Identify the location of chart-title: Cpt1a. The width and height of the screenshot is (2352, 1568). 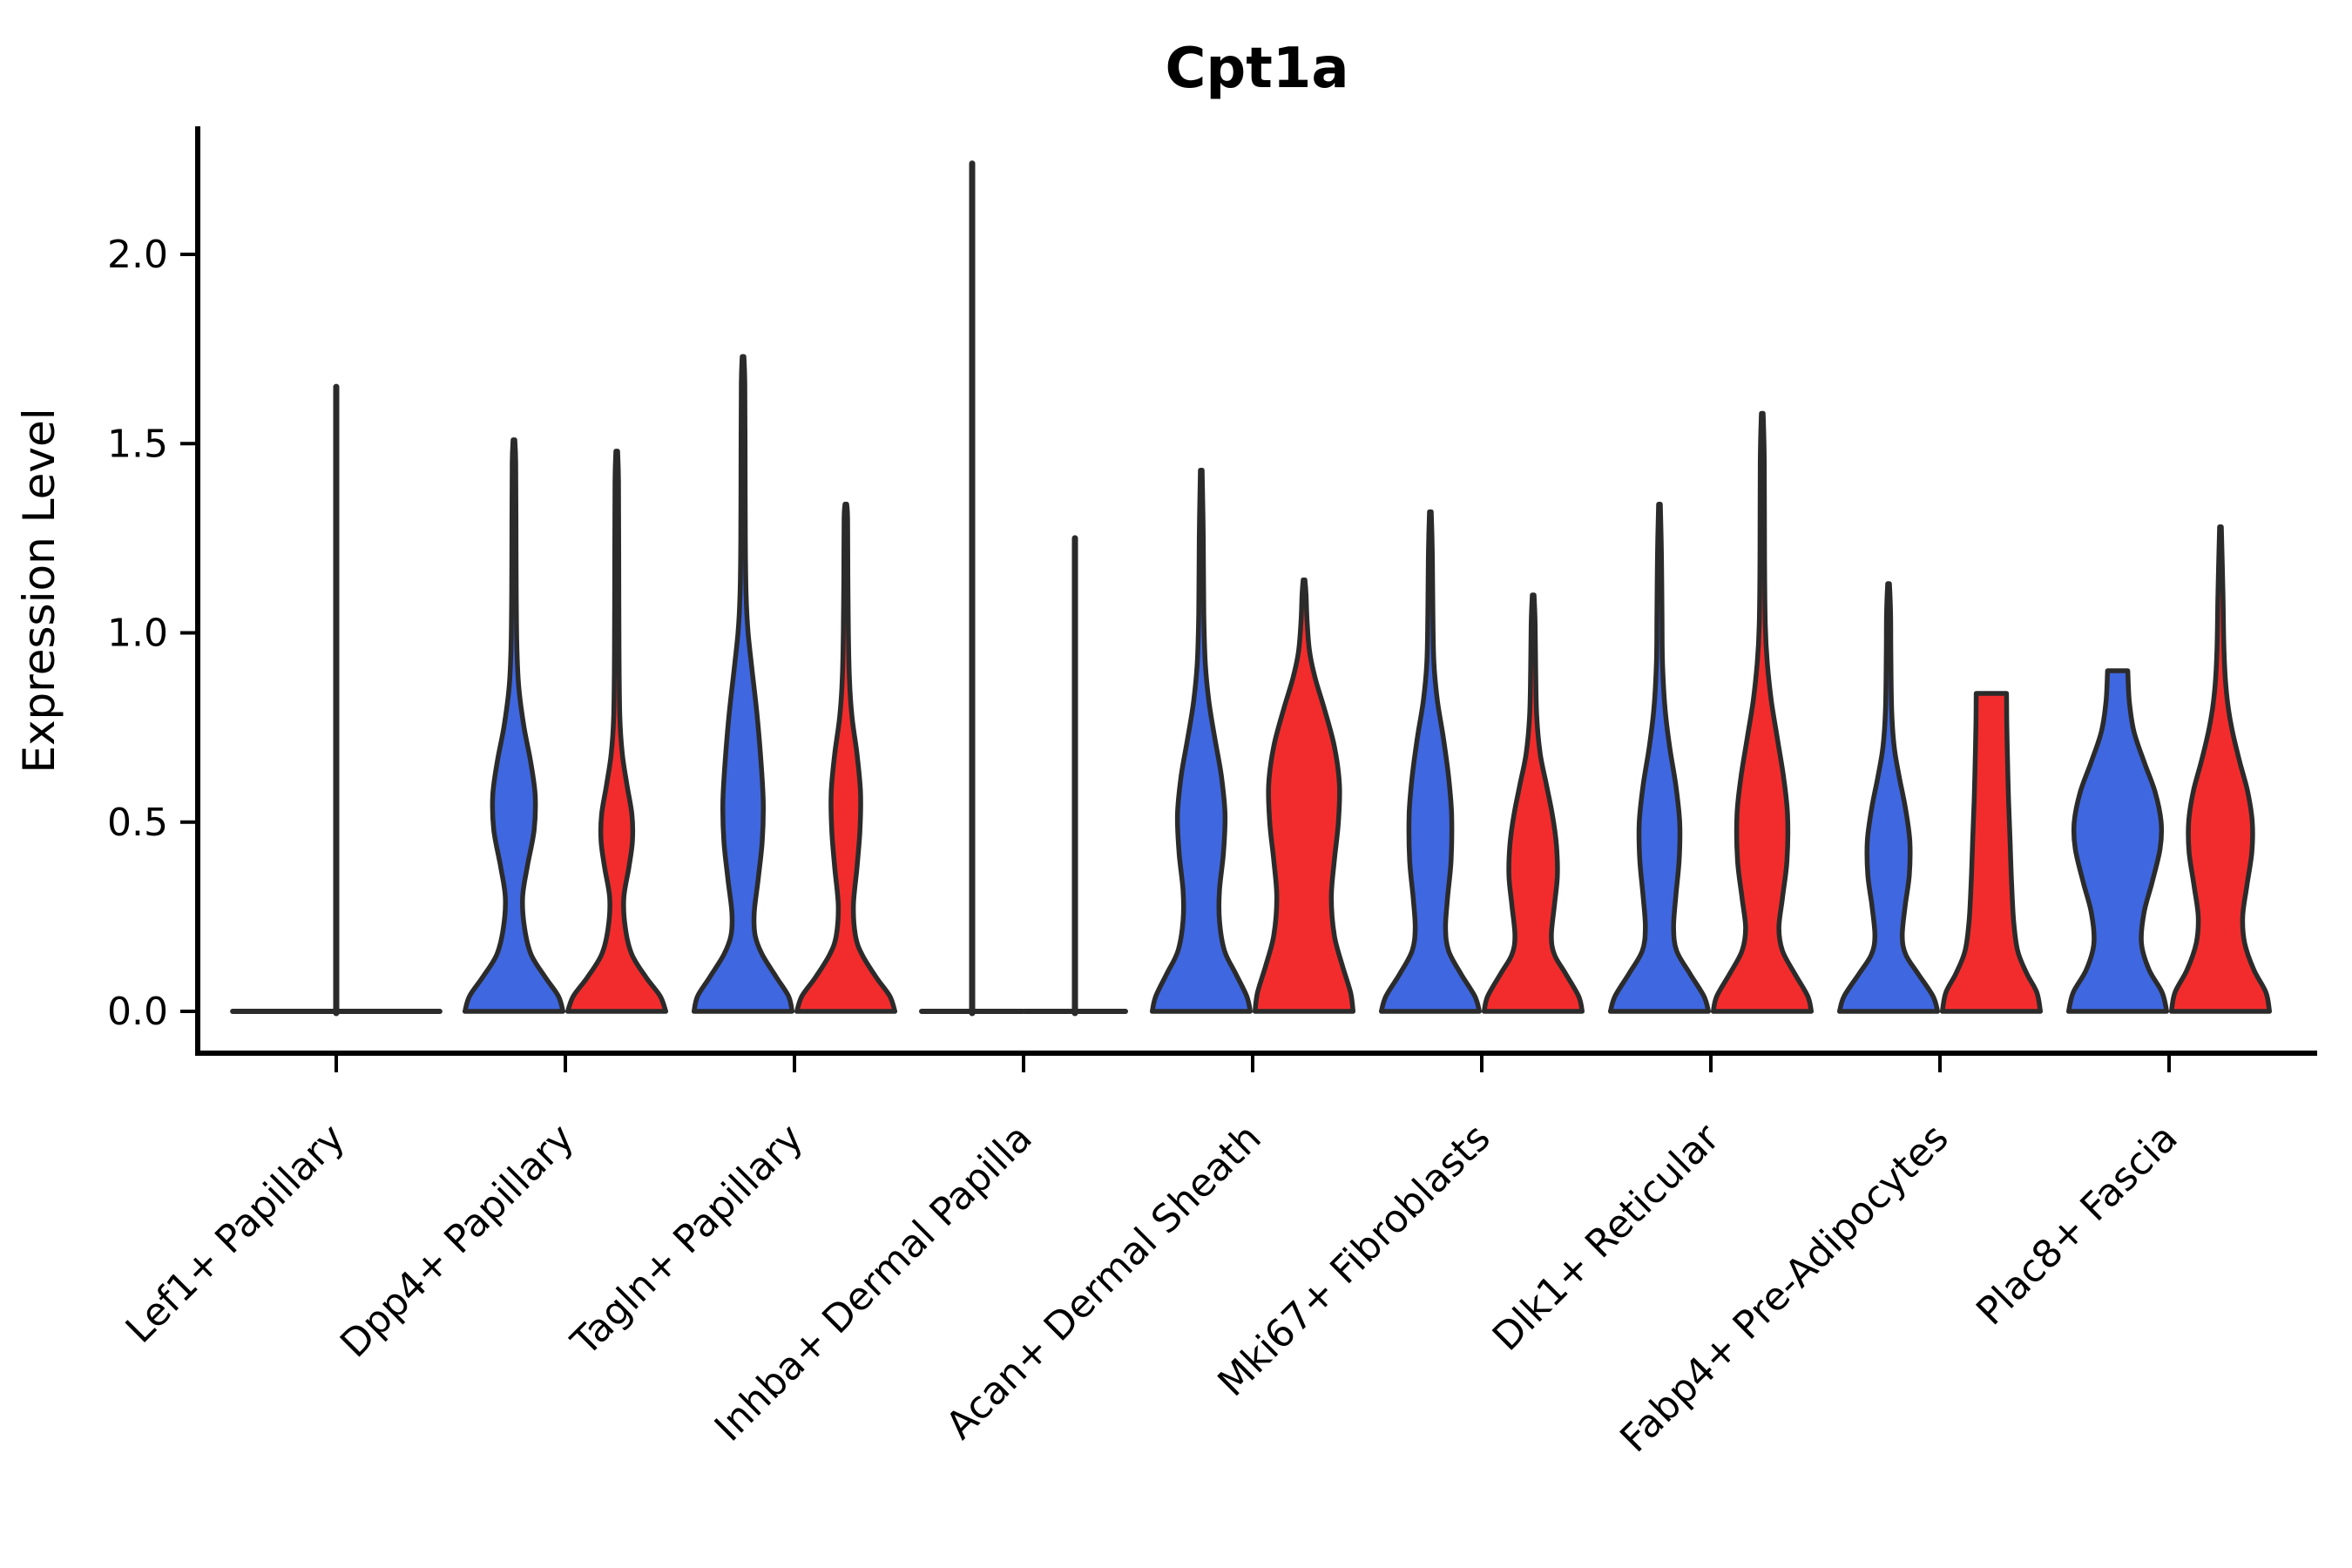
(1256, 69).